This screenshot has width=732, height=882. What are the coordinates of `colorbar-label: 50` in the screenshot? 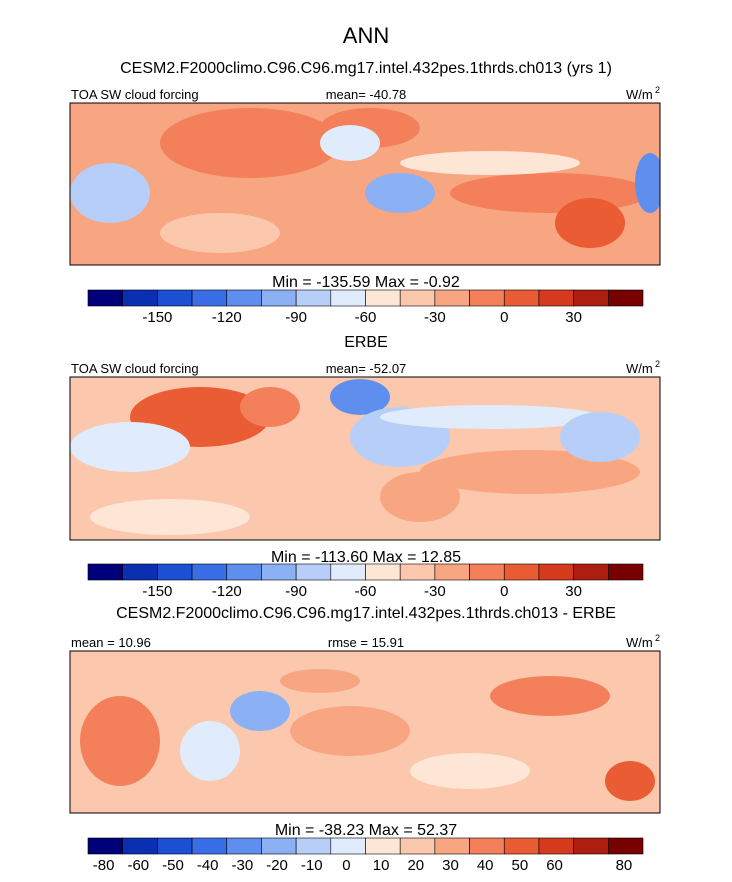 It's located at (520, 865).